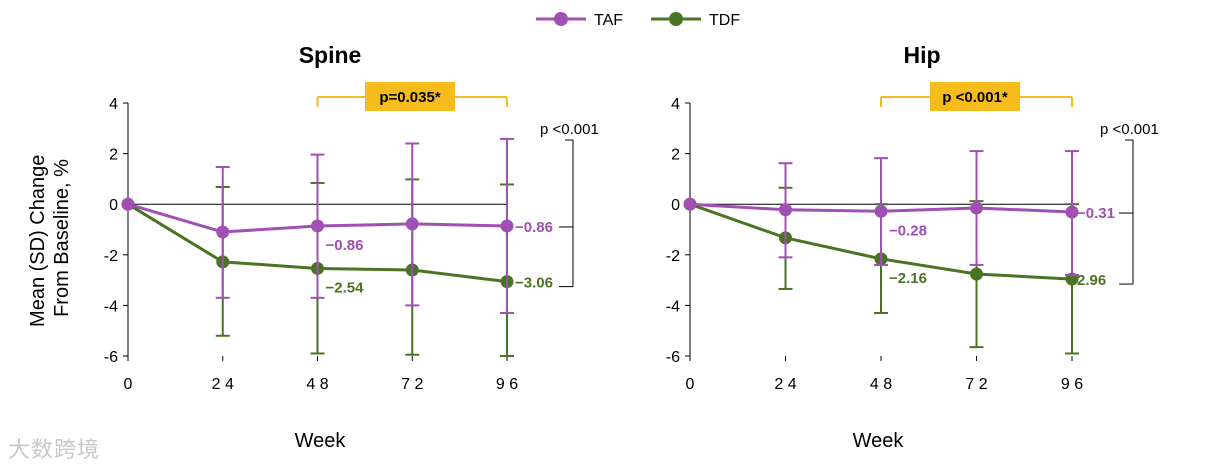 Image resolution: width=1205 pixels, height=476 pixels. What do you see at coordinates (695, 20) in the screenshot?
I see `legend-item-tdf: TDF` at bounding box center [695, 20].